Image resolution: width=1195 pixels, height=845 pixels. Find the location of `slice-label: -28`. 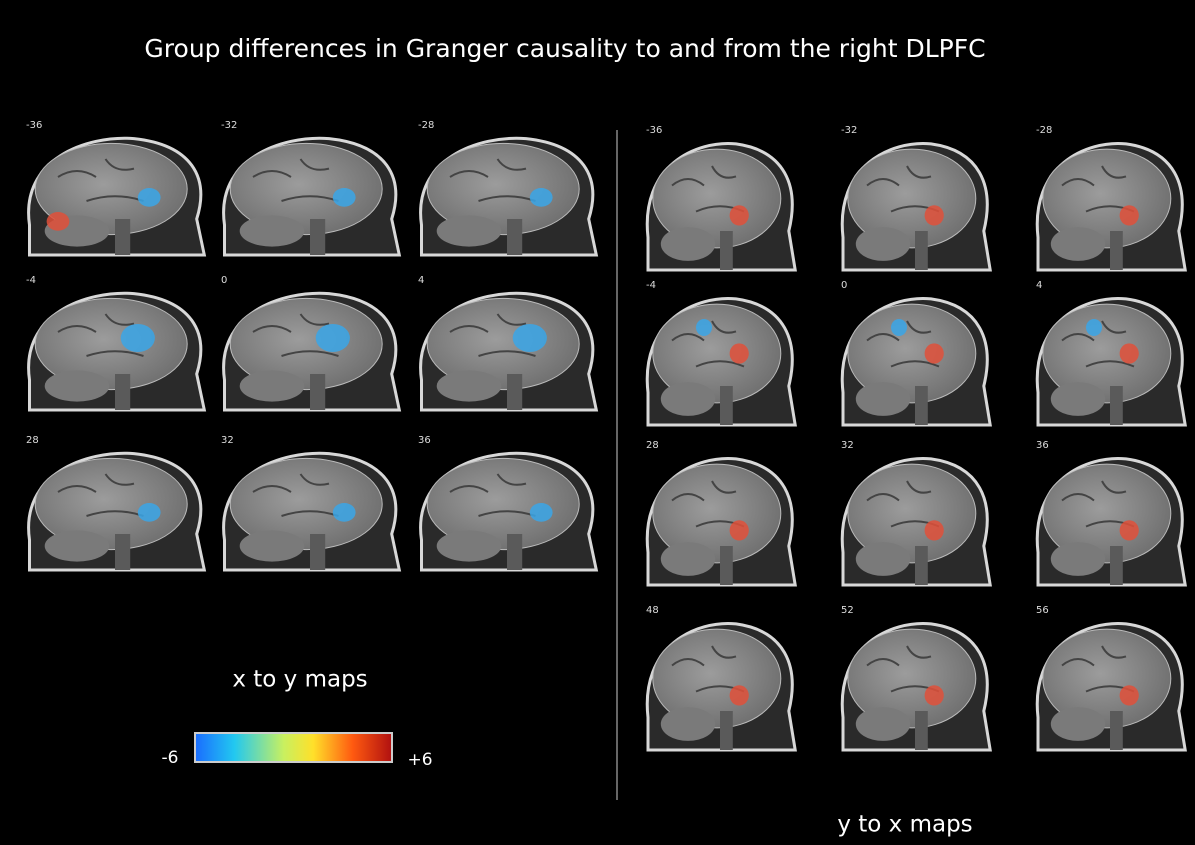

slice-label: -28 is located at coordinates (426, 125).